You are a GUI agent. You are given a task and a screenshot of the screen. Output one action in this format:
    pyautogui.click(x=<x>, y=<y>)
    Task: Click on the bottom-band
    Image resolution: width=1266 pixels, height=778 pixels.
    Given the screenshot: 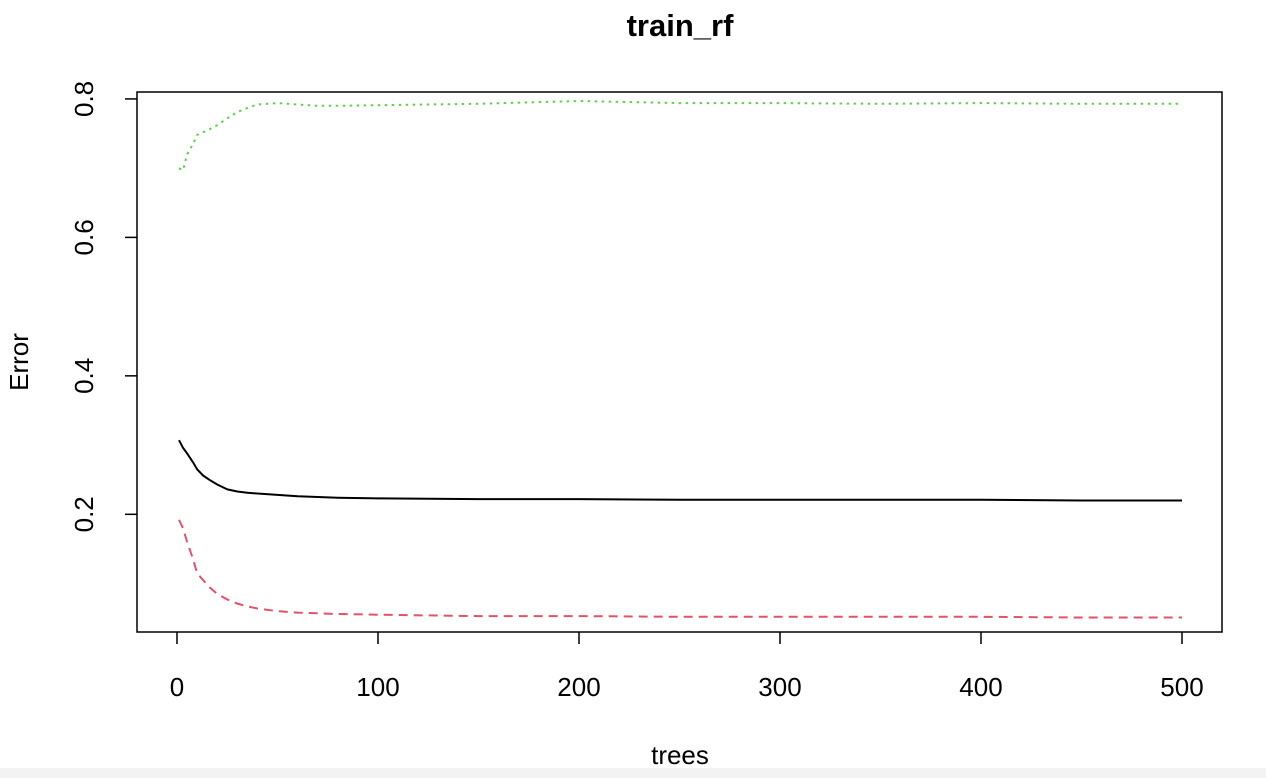 What is the action you would take?
    pyautogui.click(x=633, y=773)
    